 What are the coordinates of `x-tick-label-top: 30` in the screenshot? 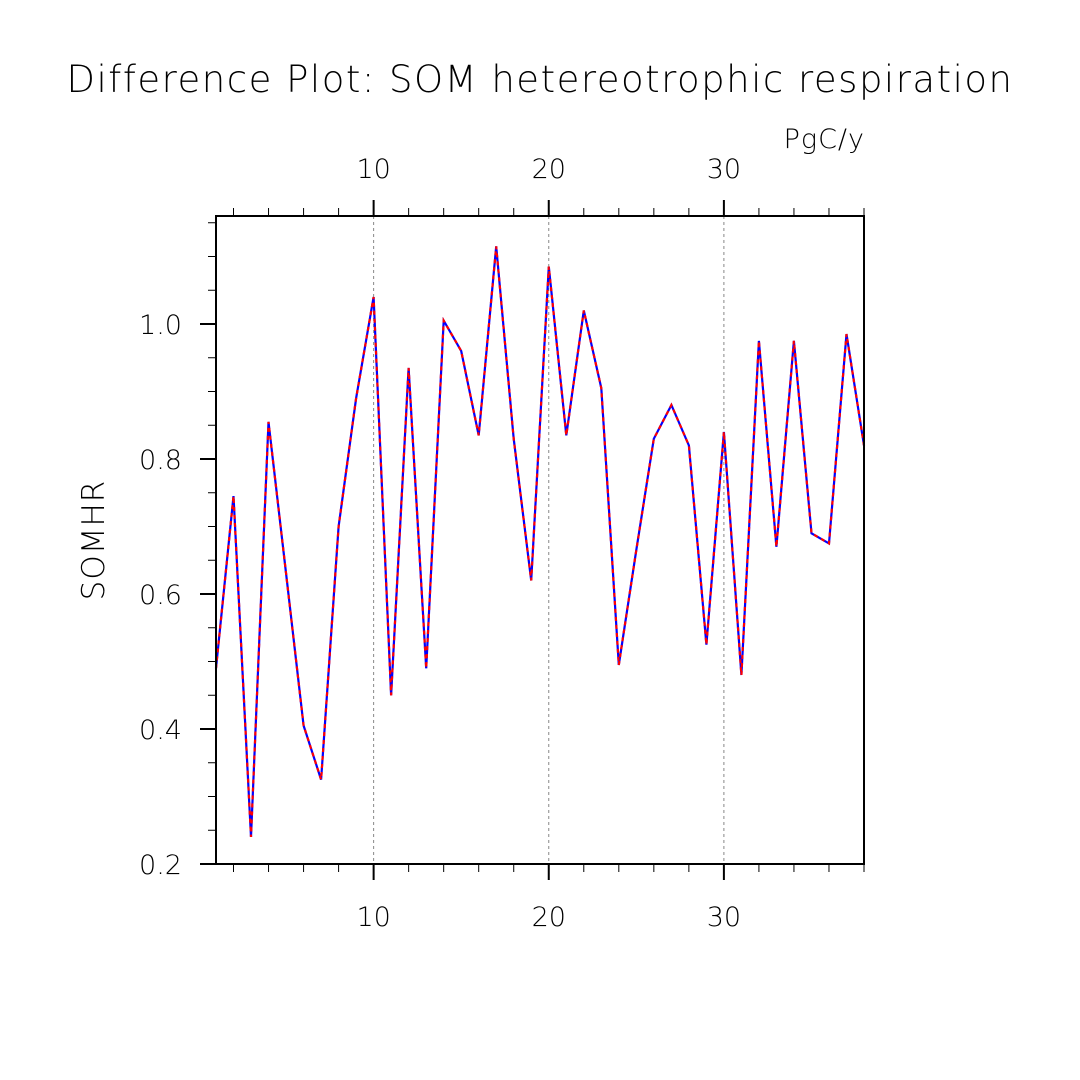 It's located at (724, 169).